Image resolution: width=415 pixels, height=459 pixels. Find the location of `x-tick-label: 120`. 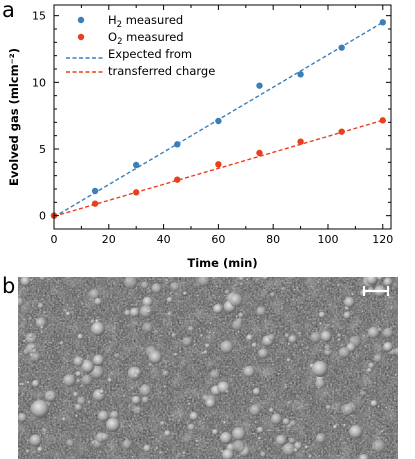

x-tick-label: 120 is located at coordinates (382, 239).